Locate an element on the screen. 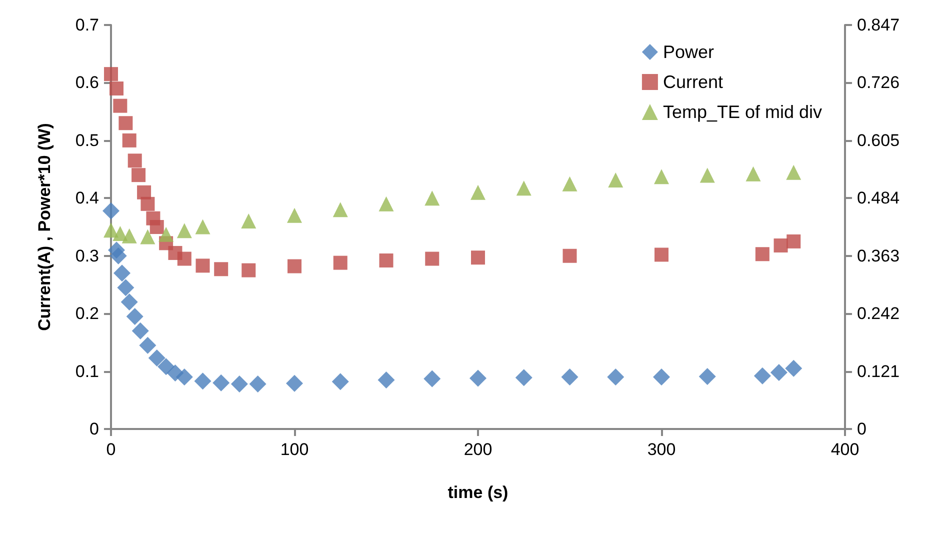 The width and height of the screenshot is (945, 544). y-tick-label: 0.6 is located at coordinates (87, 82).